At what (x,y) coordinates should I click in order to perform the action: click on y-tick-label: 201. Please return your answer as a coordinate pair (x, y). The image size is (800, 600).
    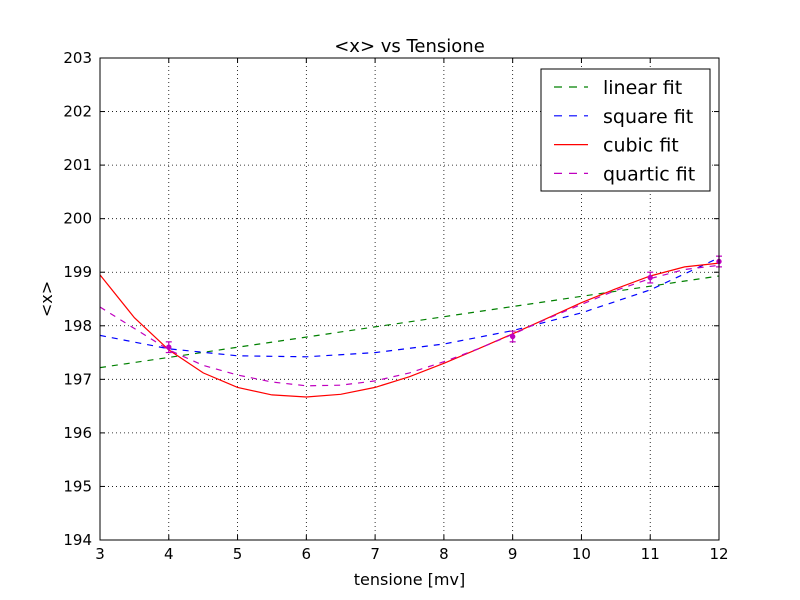
    Looking at the image, I should click on (77, 165).